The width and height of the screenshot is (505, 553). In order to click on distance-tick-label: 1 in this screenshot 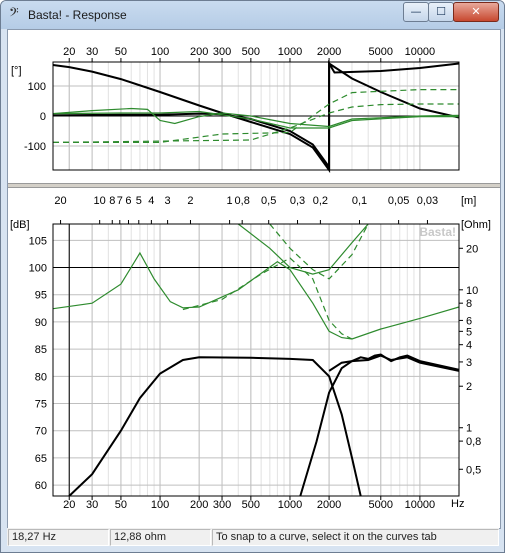, I will do `click(230, 201)`.